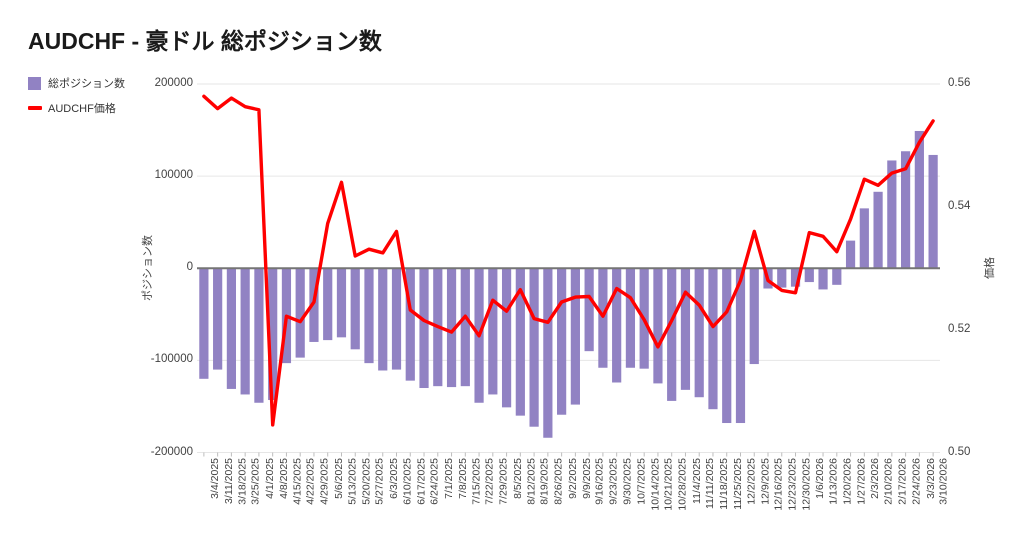 The image size is (1024, 536). What do you see at coordinates (990, 268) in the screenshot?
I see `y-axis-title-right: 価格` at bounding box center [990, 268].